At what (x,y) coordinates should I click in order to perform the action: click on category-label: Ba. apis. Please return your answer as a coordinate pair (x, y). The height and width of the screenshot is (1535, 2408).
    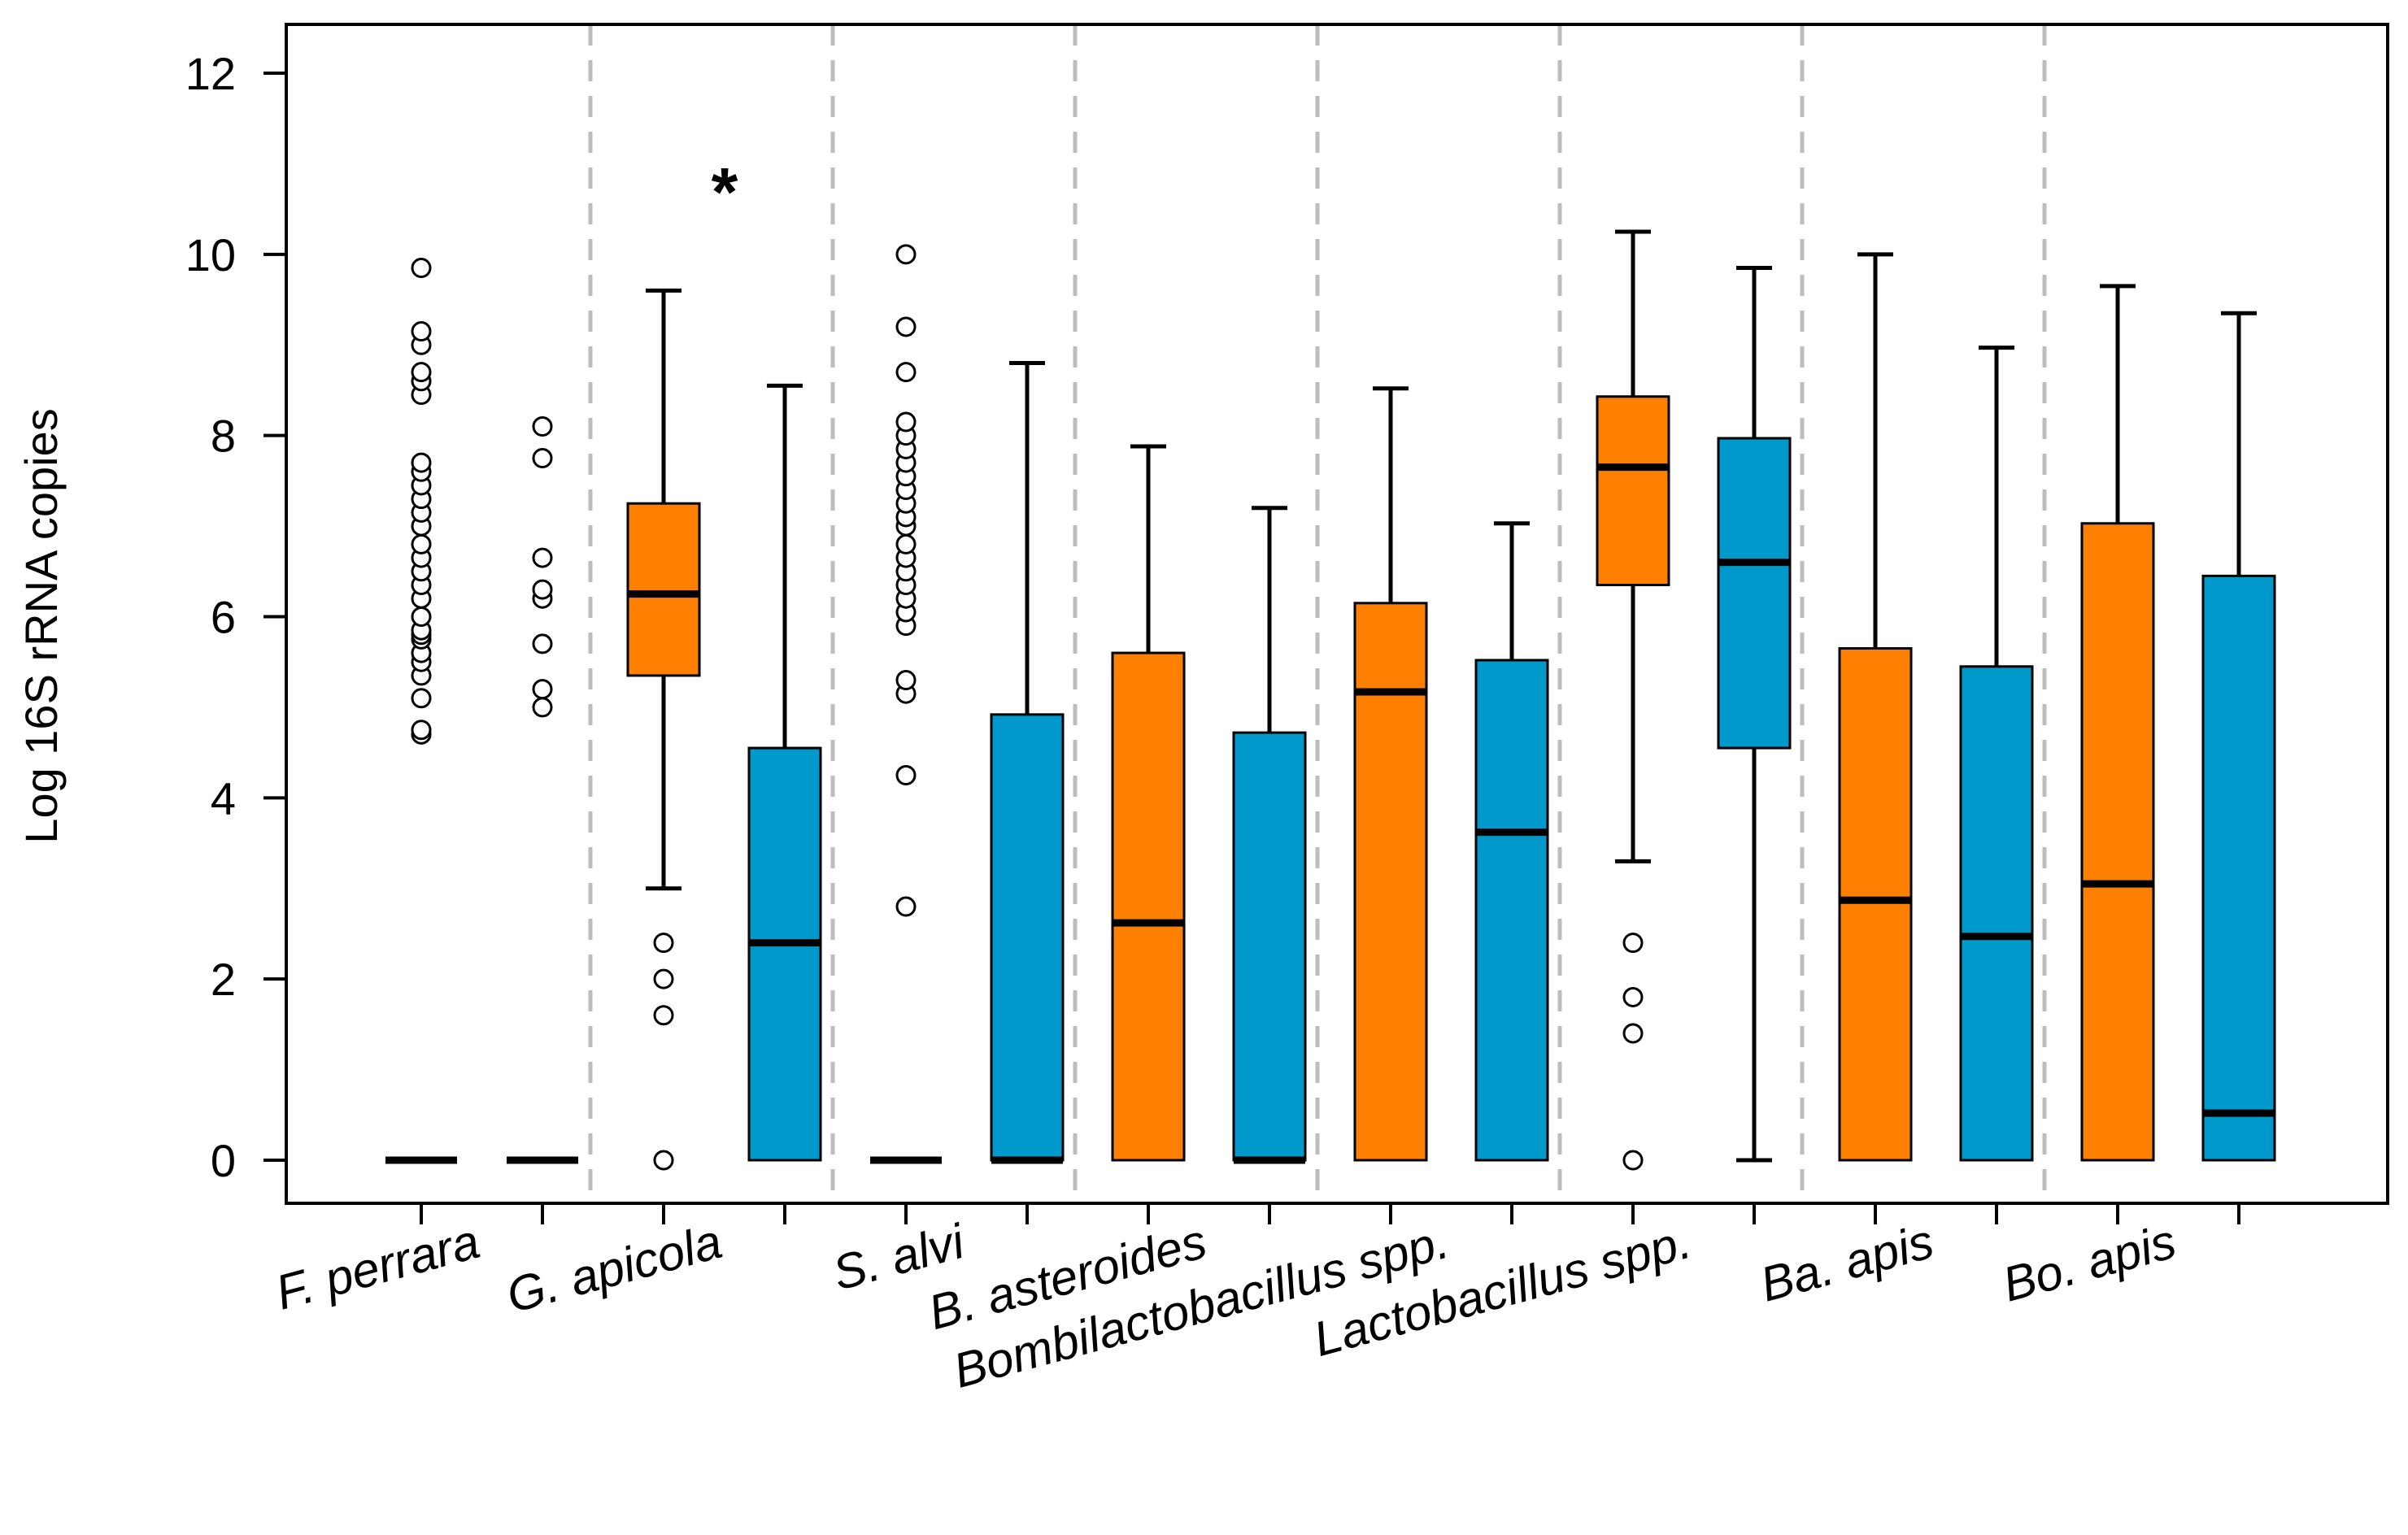
    Looking at the image, I should click on (1847, 1263).